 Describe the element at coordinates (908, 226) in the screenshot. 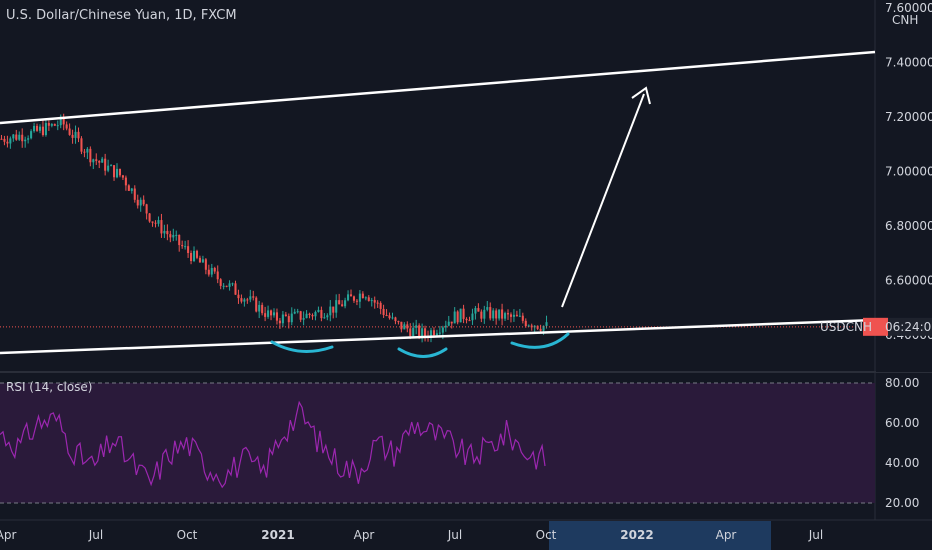

I see `price-tick-label: 6.80000` at that location.